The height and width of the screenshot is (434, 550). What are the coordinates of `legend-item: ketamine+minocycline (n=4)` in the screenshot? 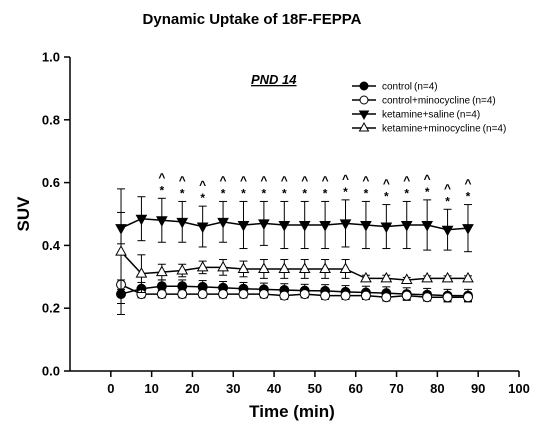 It's located at (429, 128).